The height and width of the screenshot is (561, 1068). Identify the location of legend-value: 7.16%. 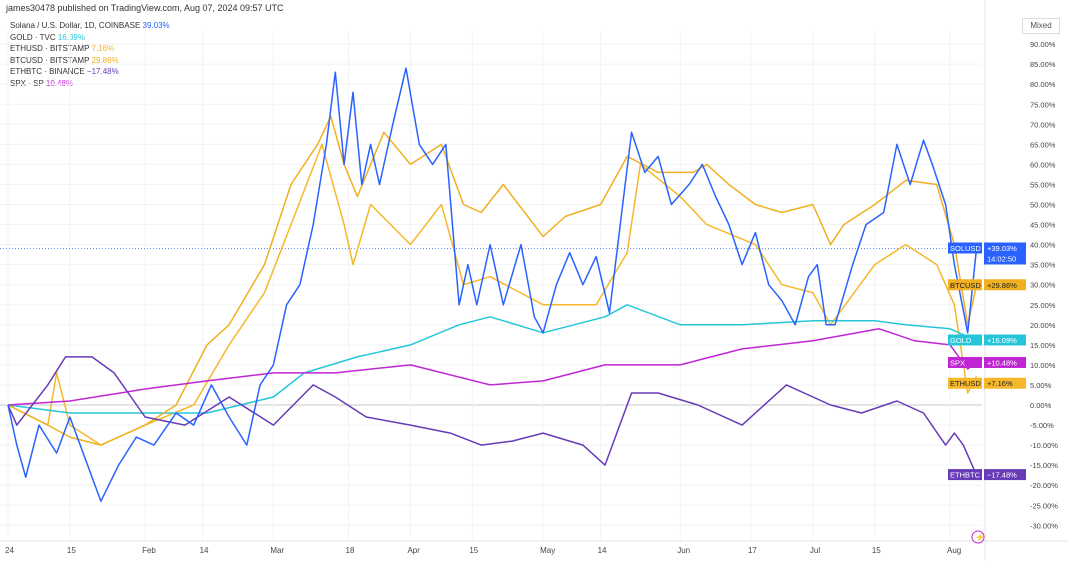
(103, 48).